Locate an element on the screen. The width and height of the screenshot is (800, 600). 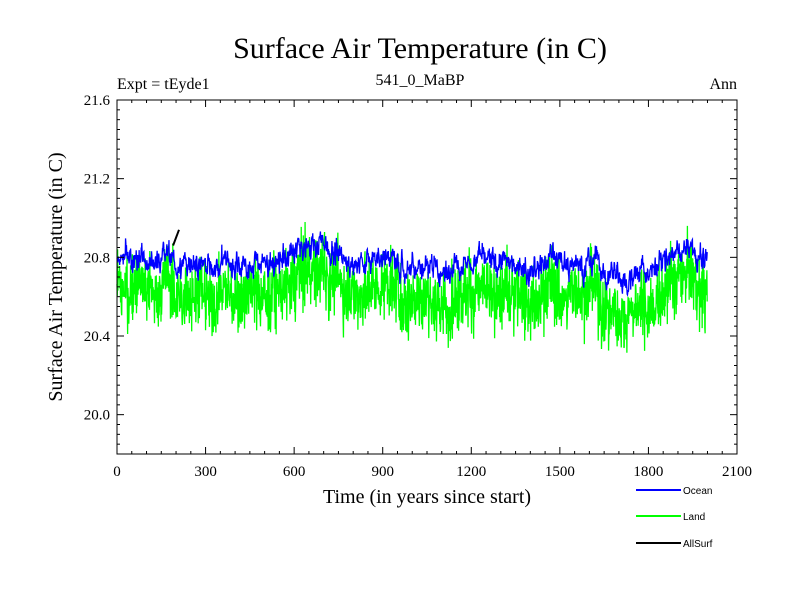
legend: Ocean Land AllSurf is located at coordinates (674, 518).